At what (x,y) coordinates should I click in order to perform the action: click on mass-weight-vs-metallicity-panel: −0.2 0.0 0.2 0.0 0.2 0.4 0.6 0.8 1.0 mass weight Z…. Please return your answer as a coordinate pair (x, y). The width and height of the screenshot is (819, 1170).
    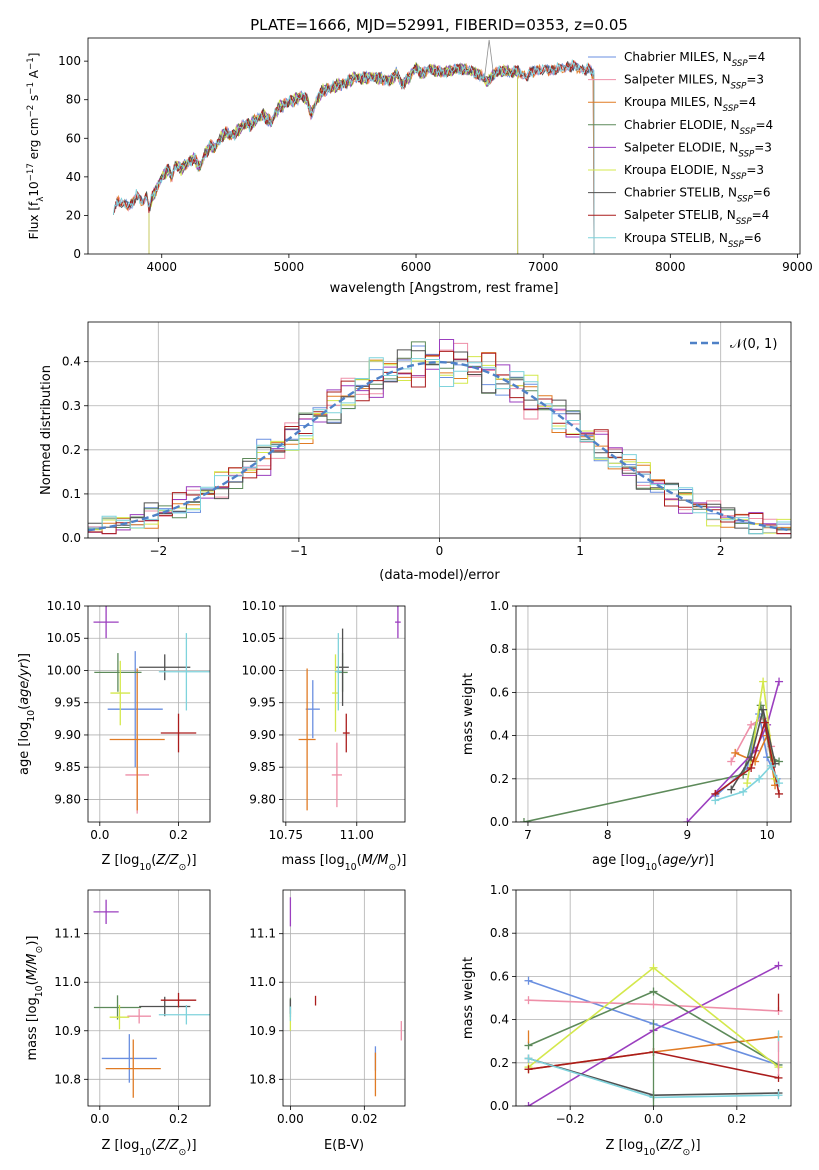
    Looking at the image, I should click on (626, 1020).